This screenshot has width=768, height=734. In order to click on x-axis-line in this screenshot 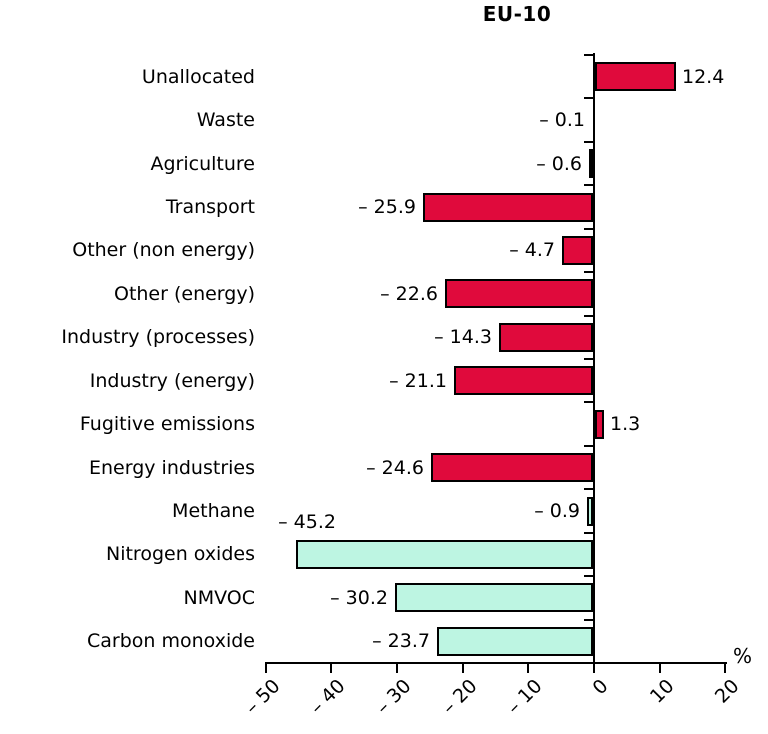, I will do `click(496, 663)`.